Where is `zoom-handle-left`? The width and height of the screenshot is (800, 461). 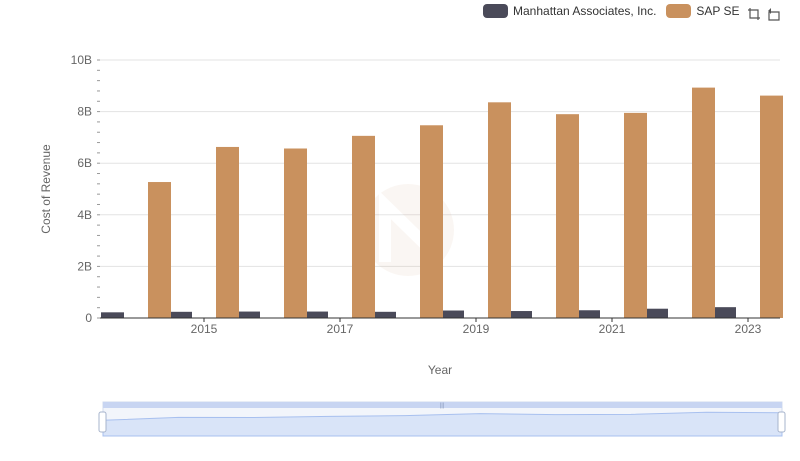 zoom-handle-left is located at coordinates (102, 422).